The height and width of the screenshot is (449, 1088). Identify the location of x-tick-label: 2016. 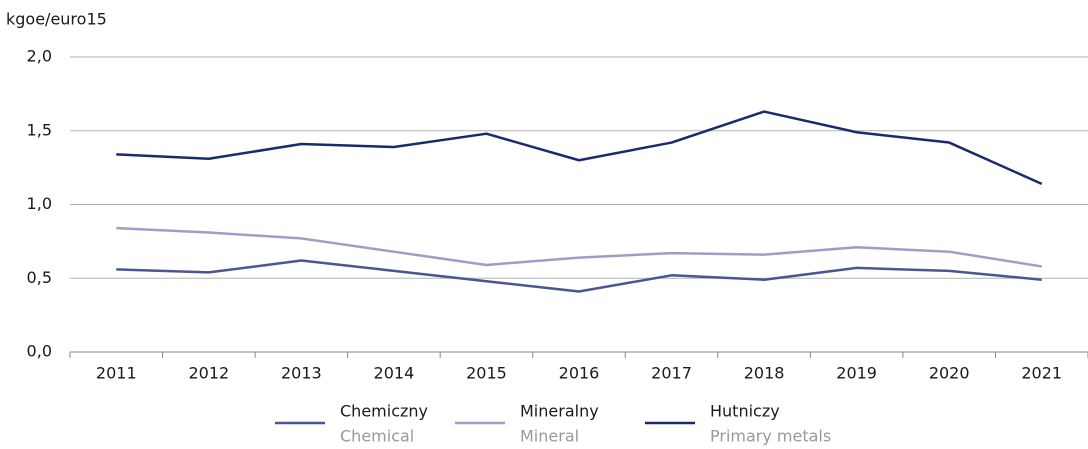
(579, 373).